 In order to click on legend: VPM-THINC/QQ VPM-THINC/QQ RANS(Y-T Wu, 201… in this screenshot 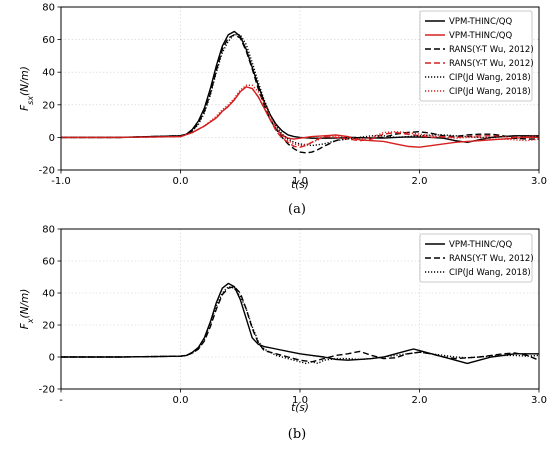, I will do `click(476, 56)`.